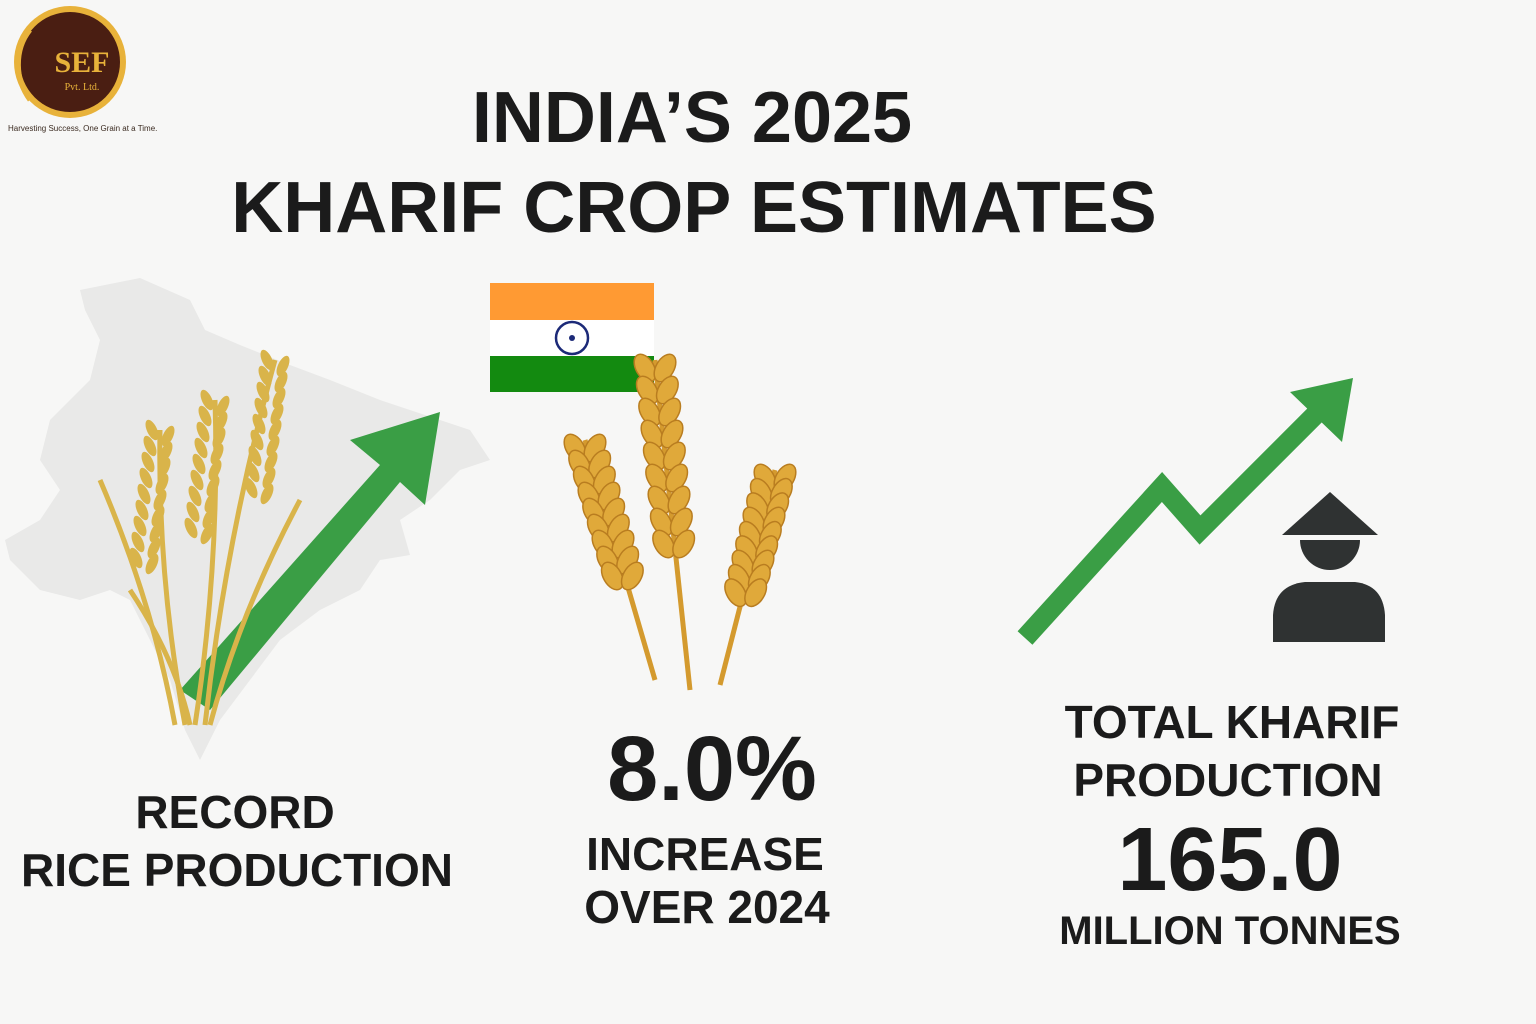 The image size is (1536, 1024). I want to click on panel-text: PRODUCTION, so click(1227, 780).